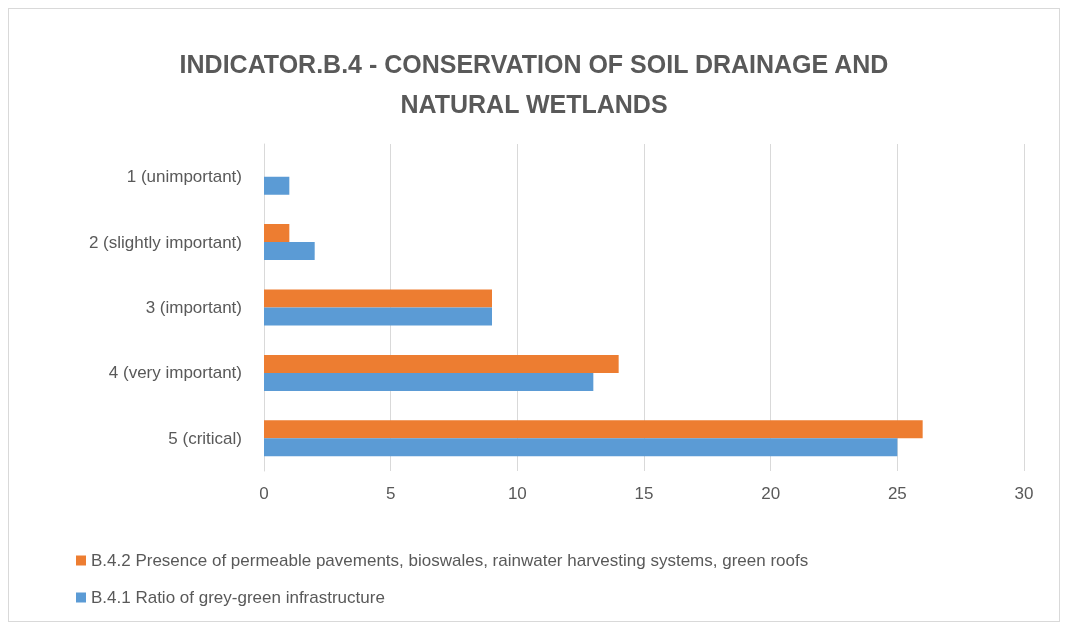 Image resolution: width=1067 pixels, height=628 pixels. I want to click on x-tick-label: 10, so click(517, 493).